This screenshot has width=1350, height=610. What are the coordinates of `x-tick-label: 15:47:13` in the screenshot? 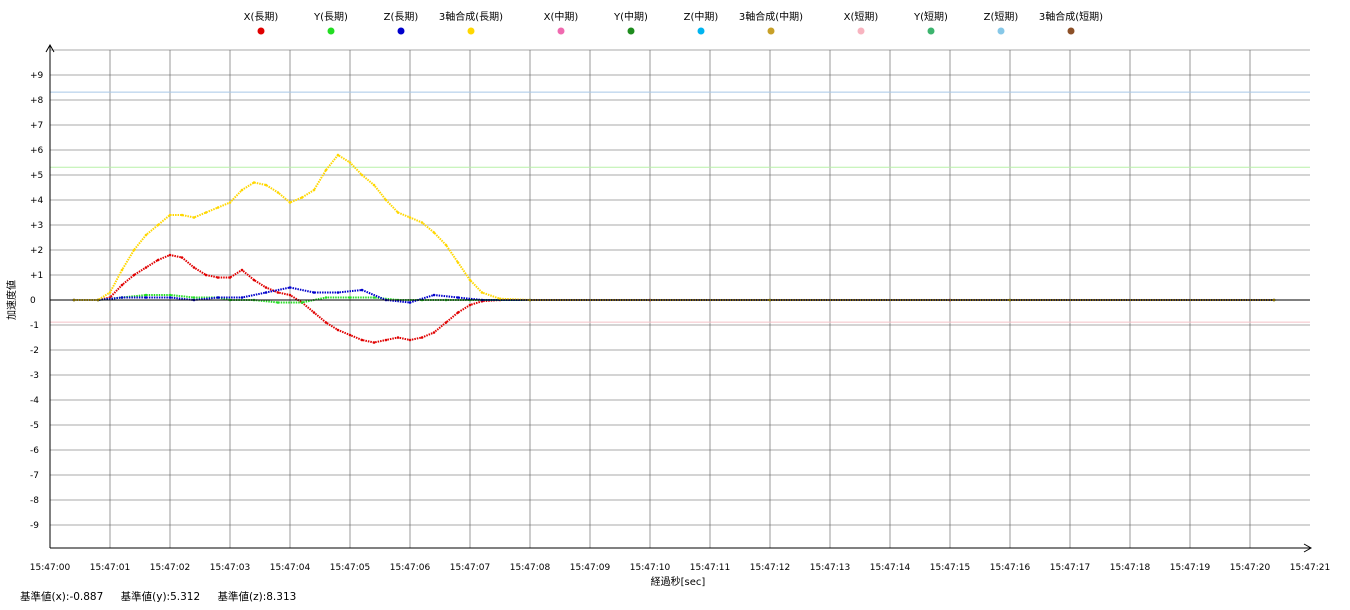 It's located at (830, 568).